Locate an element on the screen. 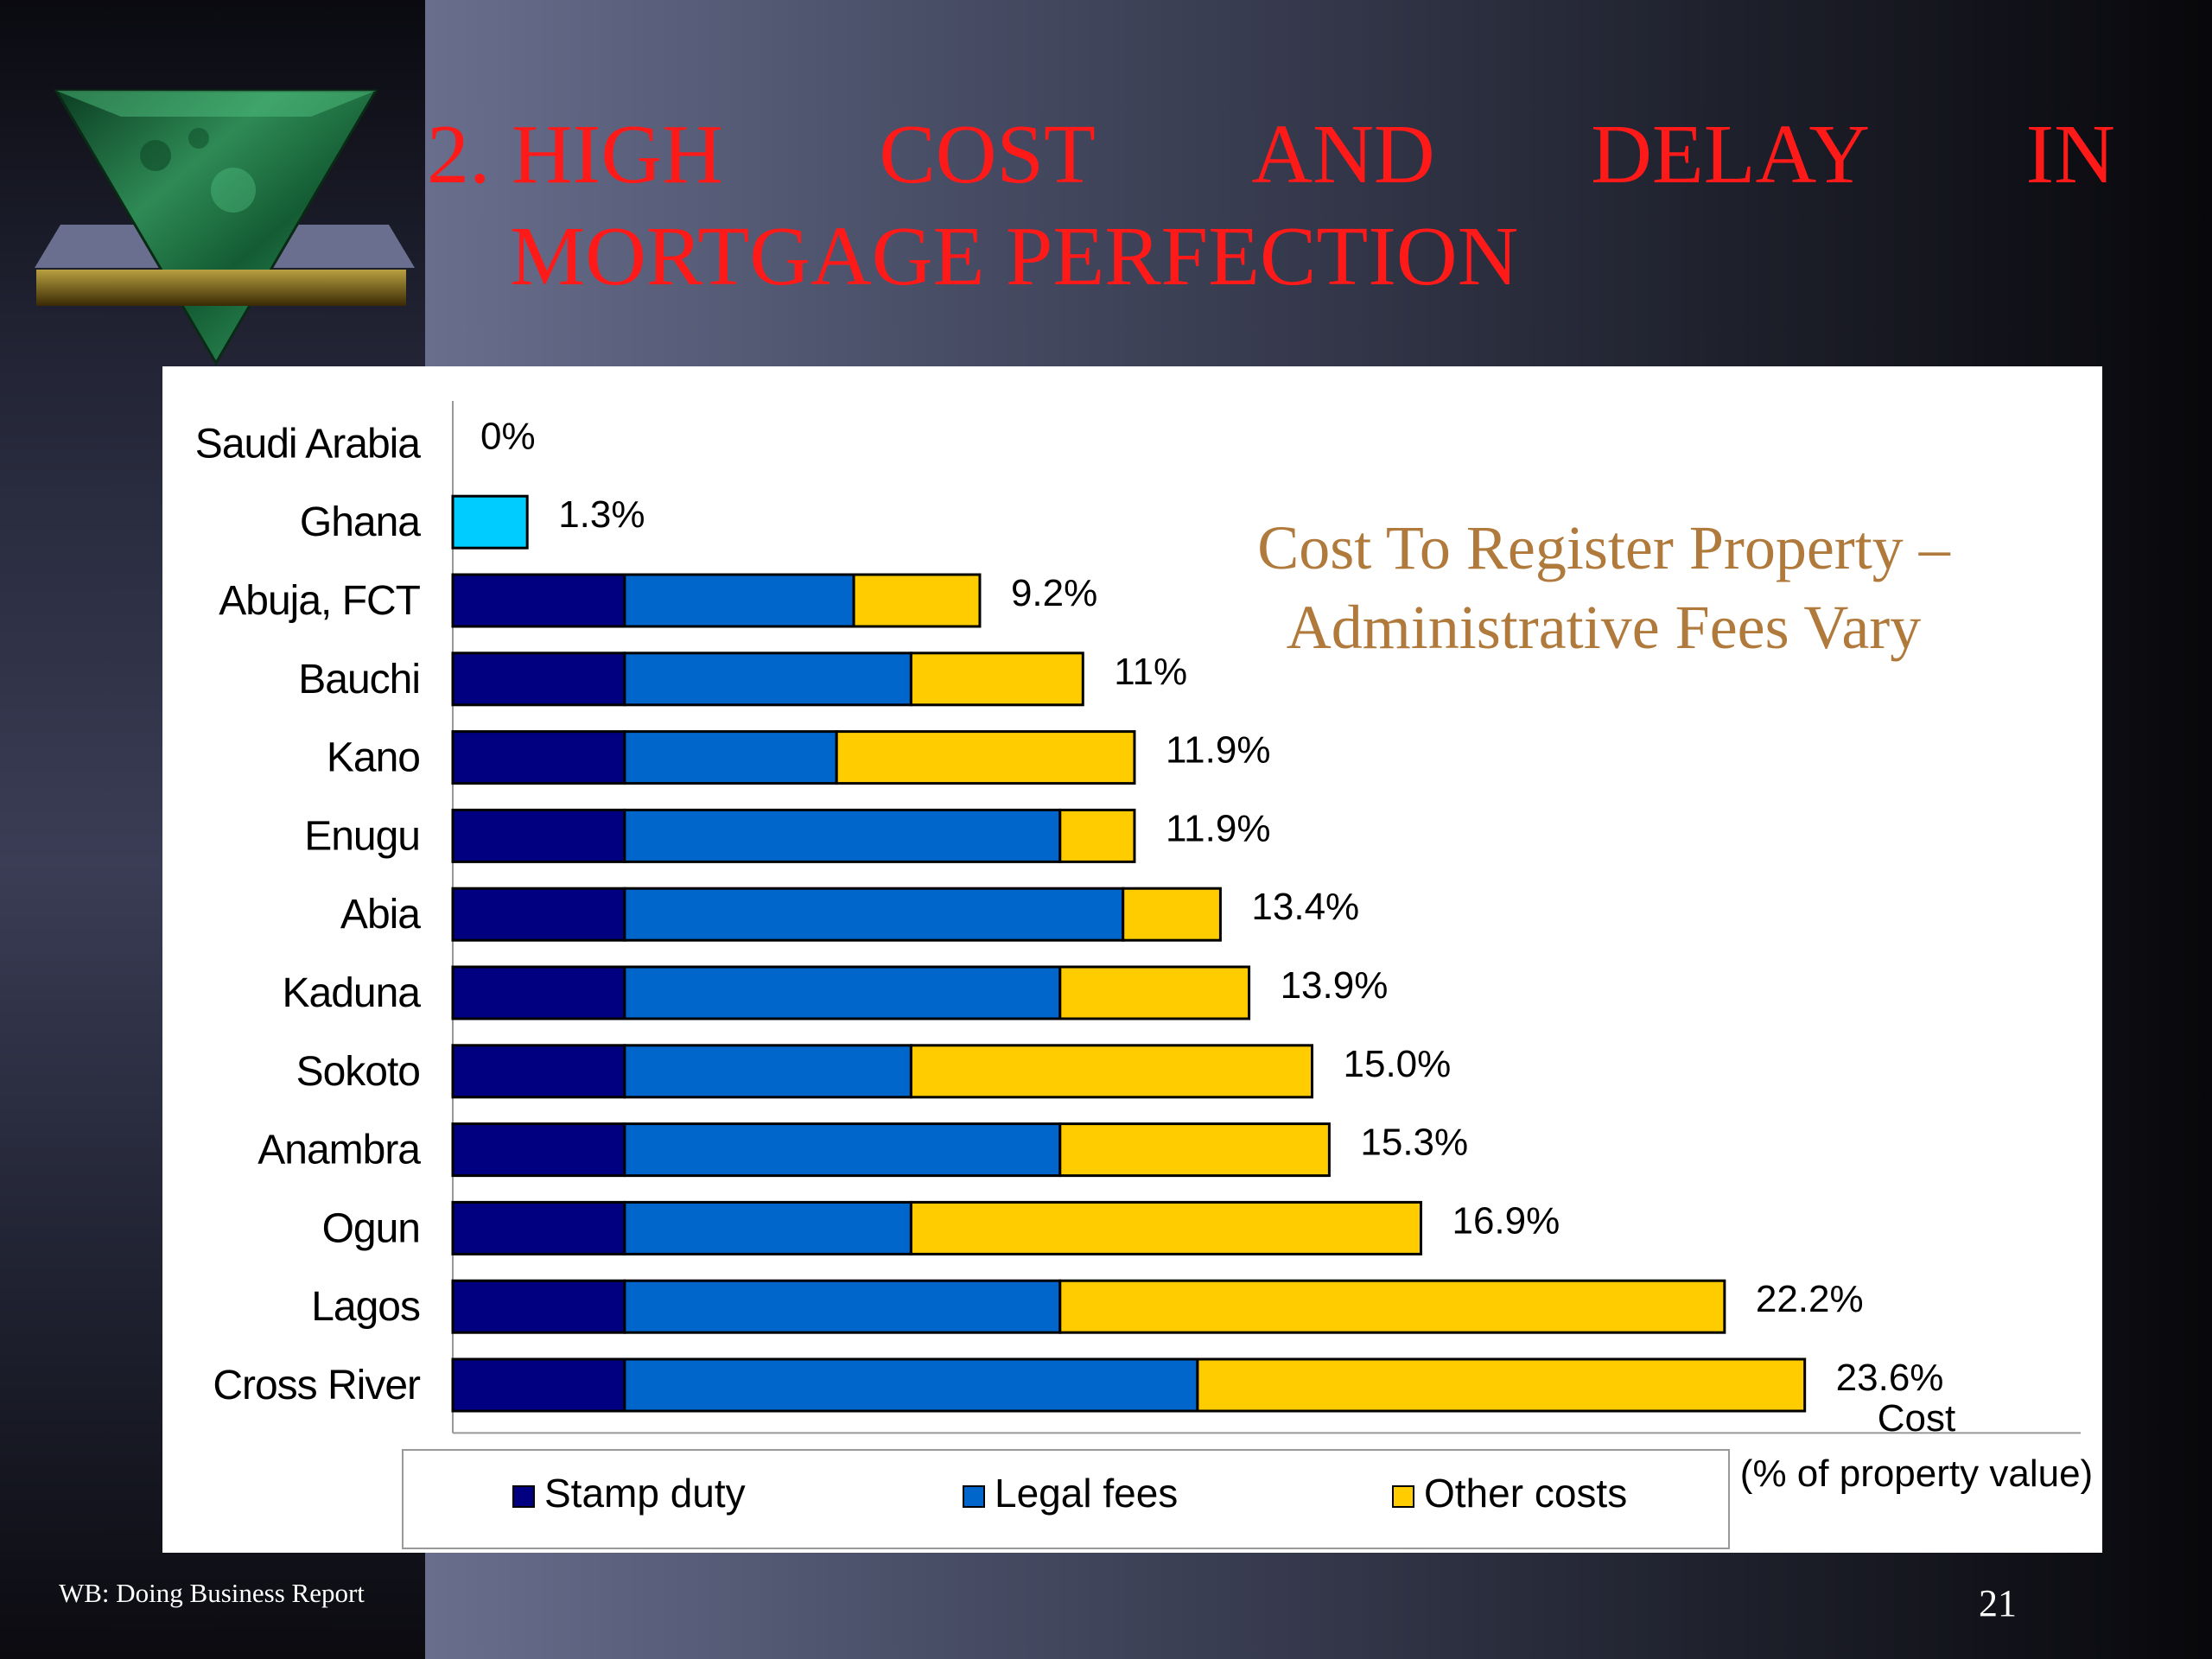  legend-label: Stamp duty is located at coordinates (645, 1493).